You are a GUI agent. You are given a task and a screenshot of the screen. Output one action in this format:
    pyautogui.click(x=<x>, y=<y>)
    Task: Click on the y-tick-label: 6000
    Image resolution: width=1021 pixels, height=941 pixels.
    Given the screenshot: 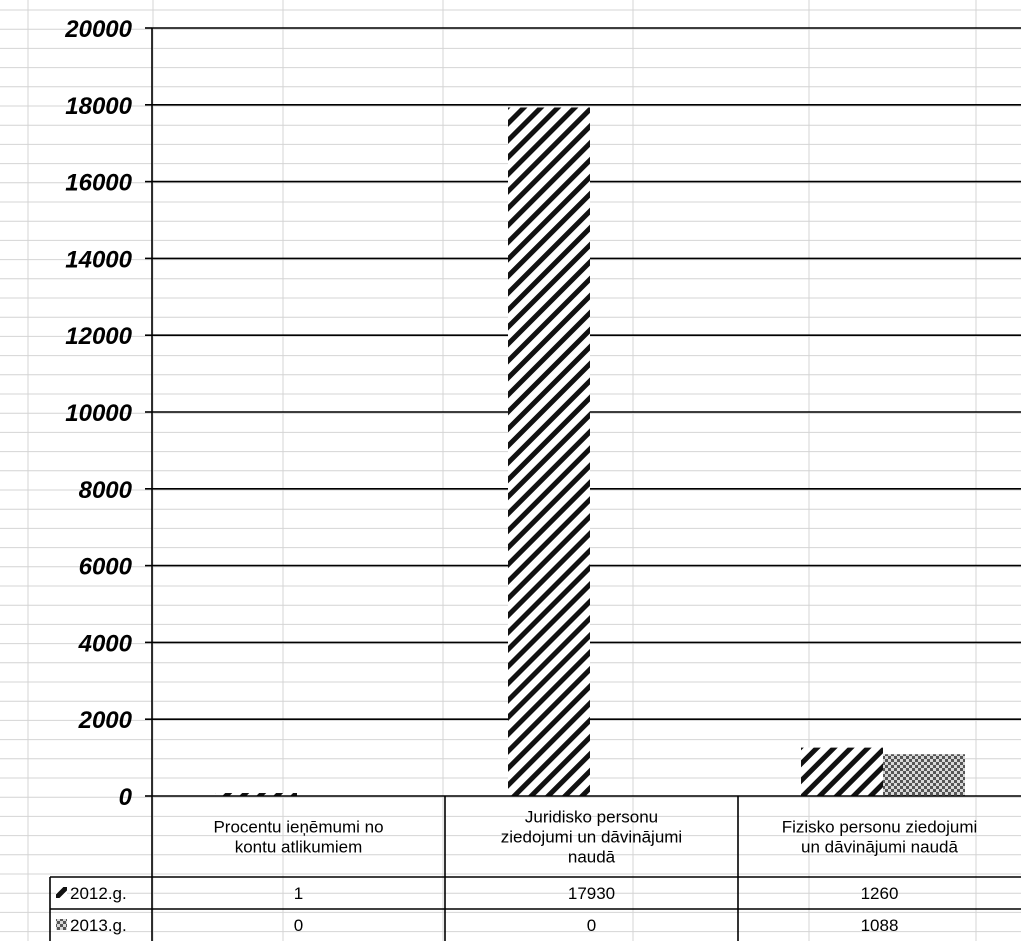 What is the action you would take?
    pyautogui.click(x=106, y=567)
    